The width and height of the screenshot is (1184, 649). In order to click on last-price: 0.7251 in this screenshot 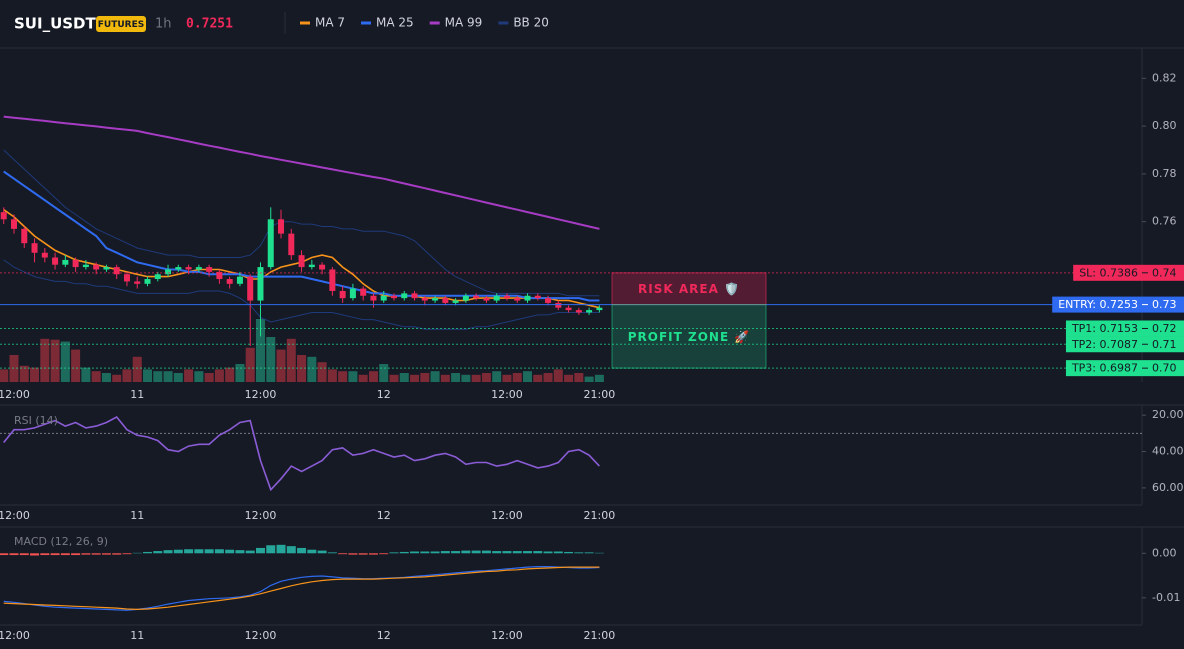, I will do `click(209, 24)`.